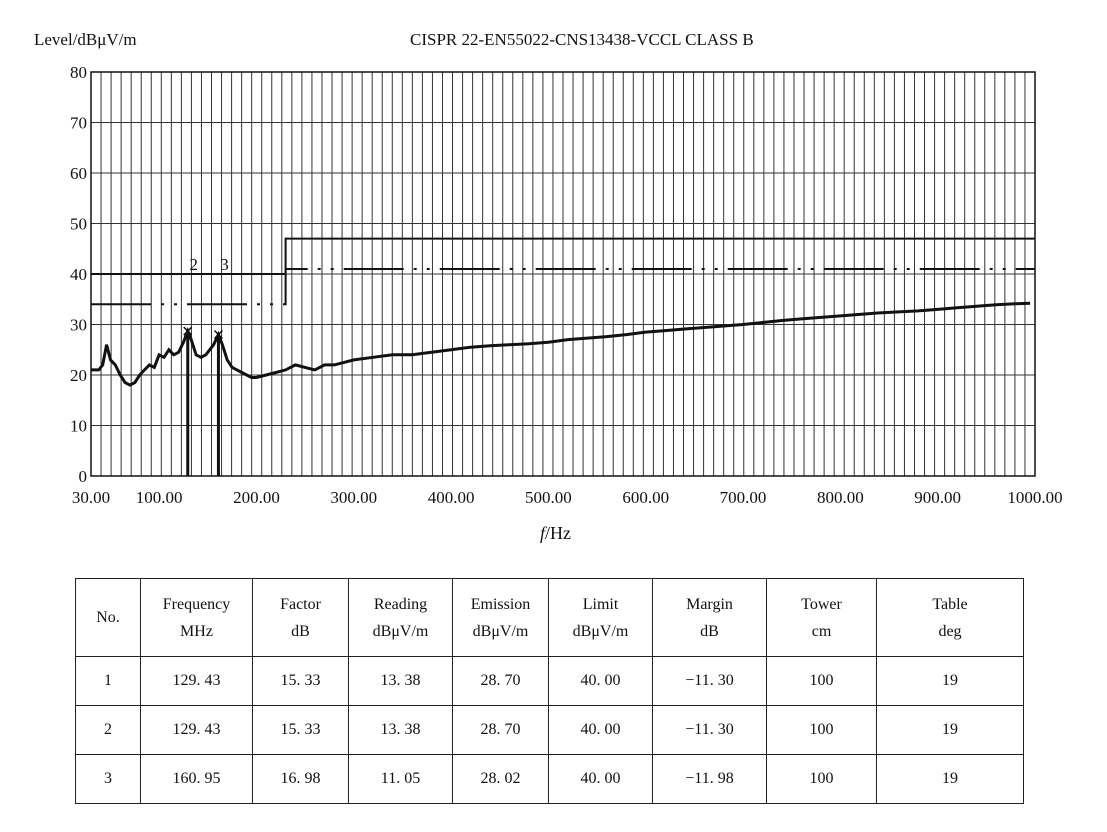 This screenshot has width=1107, height=832. I want to click on table-cell: 3, so click(108, 779).